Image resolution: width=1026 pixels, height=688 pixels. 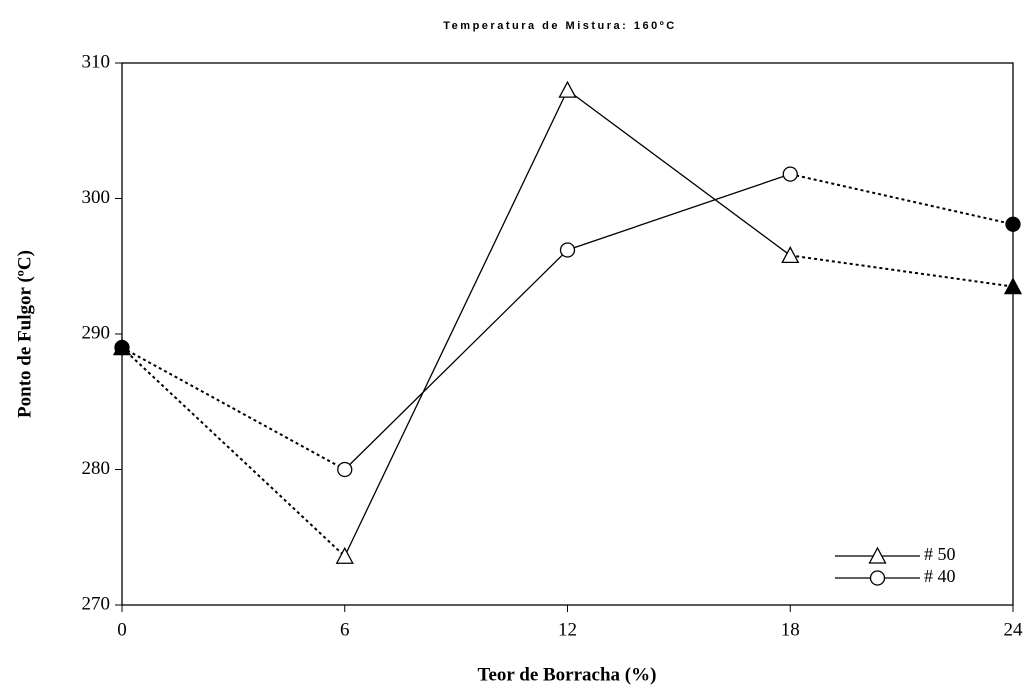 I want to click on y-tick-label: 310, so click(x=96, y=61).